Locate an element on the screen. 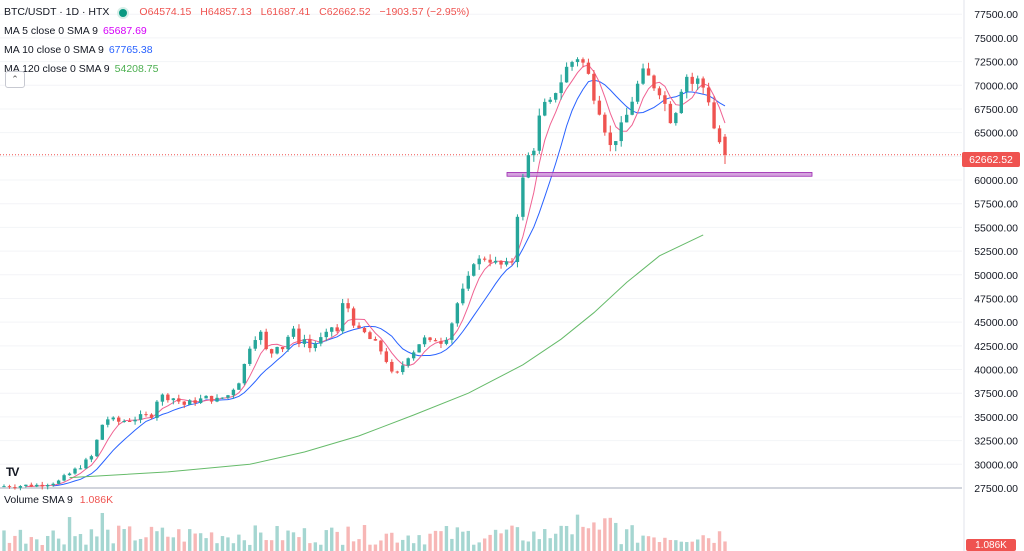  volume-legend: Volume SMA 9 1.086K is located at coordinates (58, 500).